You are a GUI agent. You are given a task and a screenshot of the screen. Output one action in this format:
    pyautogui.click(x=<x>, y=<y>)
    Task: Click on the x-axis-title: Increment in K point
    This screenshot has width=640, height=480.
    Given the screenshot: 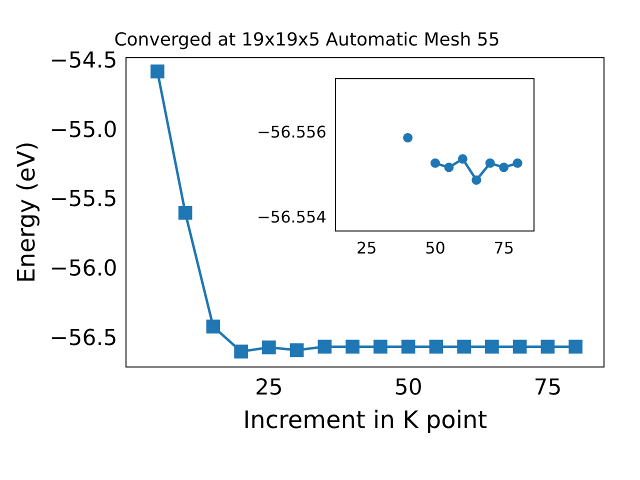 What is the action you would take?
    pyautogui.click(x=365, y=420)
    